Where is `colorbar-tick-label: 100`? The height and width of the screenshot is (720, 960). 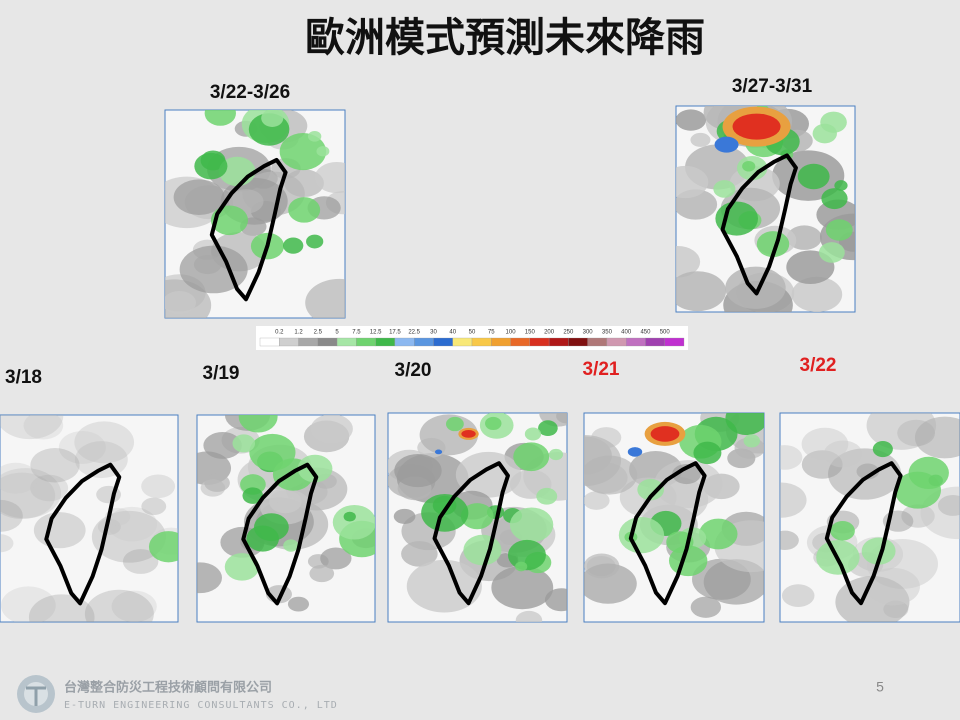
colorbar-tick-label: 100 is located at coordinates (511, 333).